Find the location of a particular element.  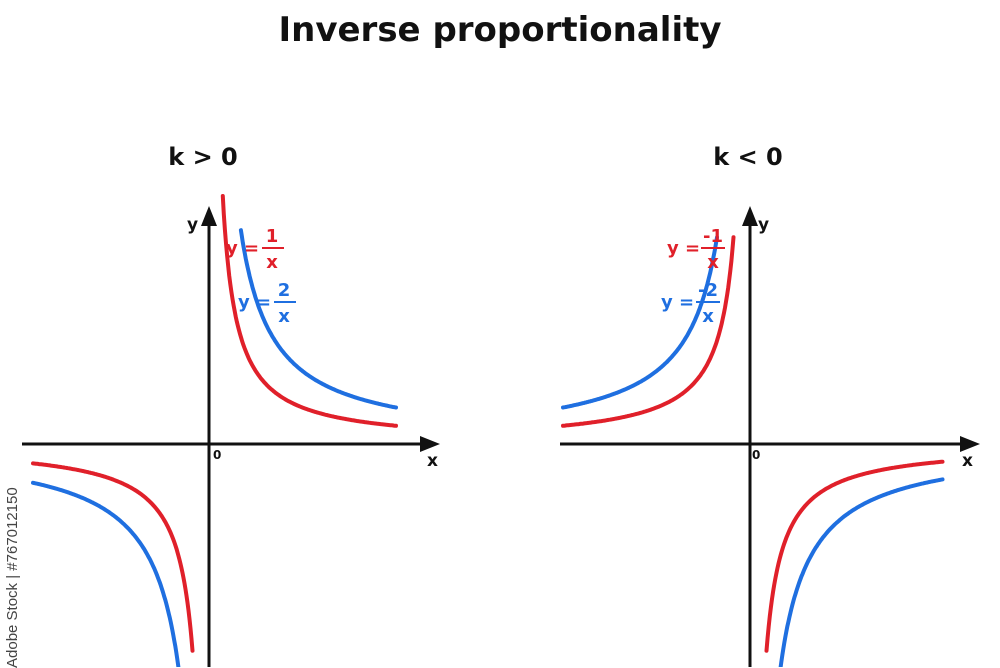

legend-entry-2-over-x: y = 2 x is located at coordinates (267, 303).